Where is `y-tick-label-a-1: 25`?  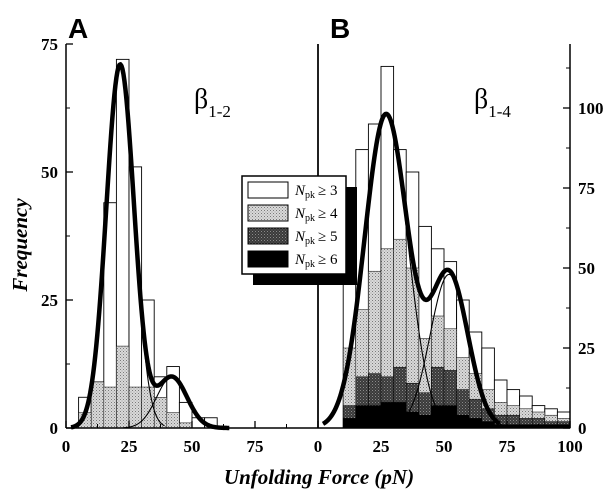
y-tick-label-a-1: 25 is located at coordinates (49, 300).